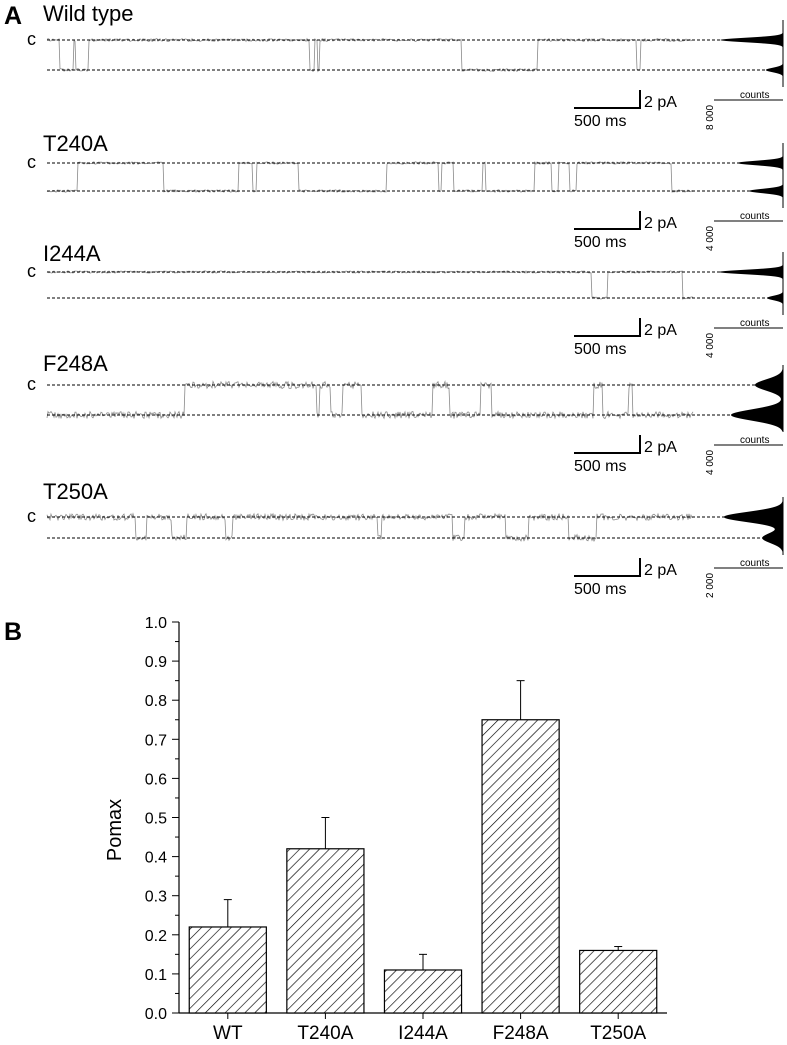  What do you see at coordinates (156, 623) in the screenshot?
I see `y-tick-label: 1.0` at bounding box center [156, 623].